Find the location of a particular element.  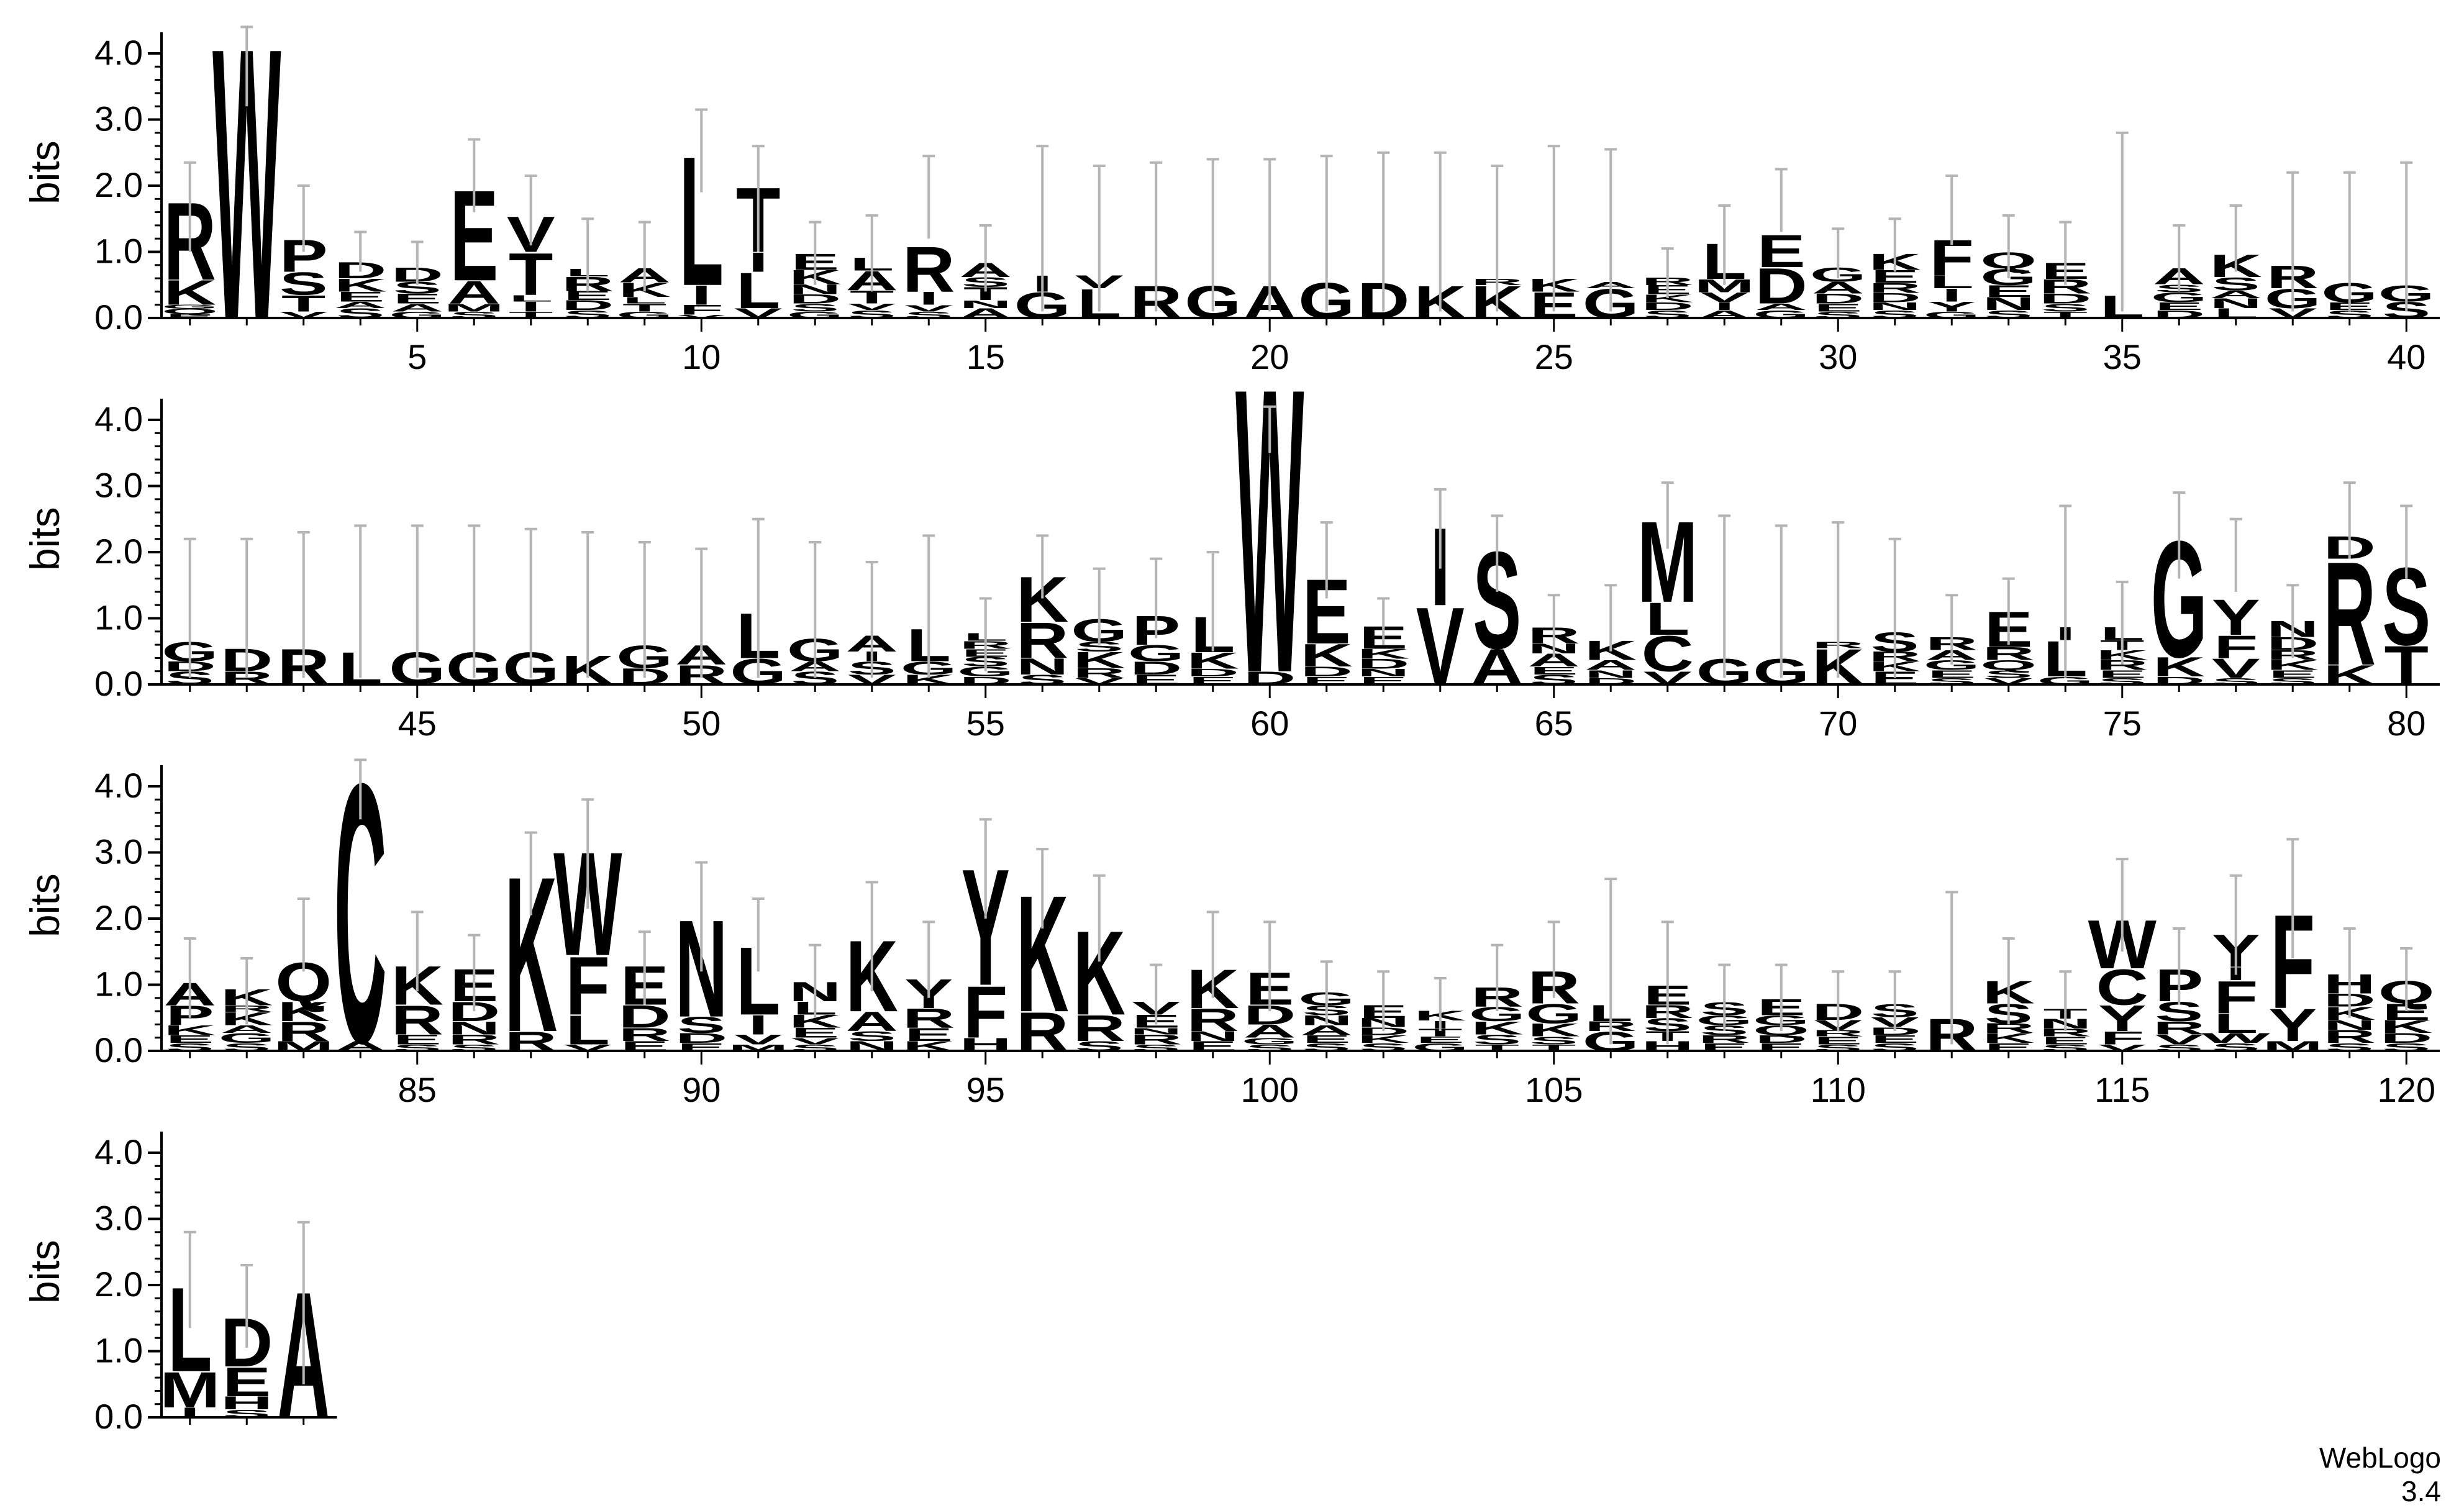

y-tick-label: 3.0 is located at coordinates (119, 1218).